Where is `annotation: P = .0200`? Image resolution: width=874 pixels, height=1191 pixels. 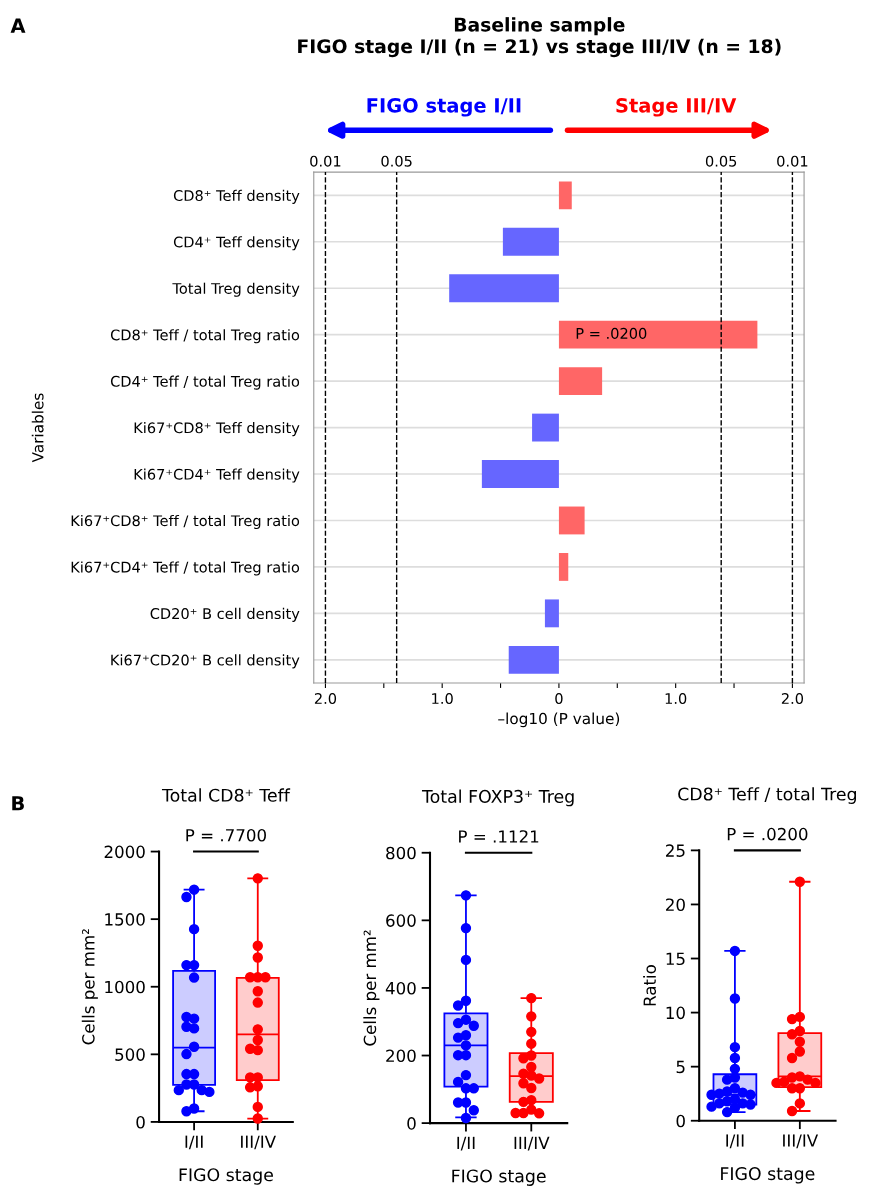
annotation: P = .0200 is located at coordinates (611, 333).